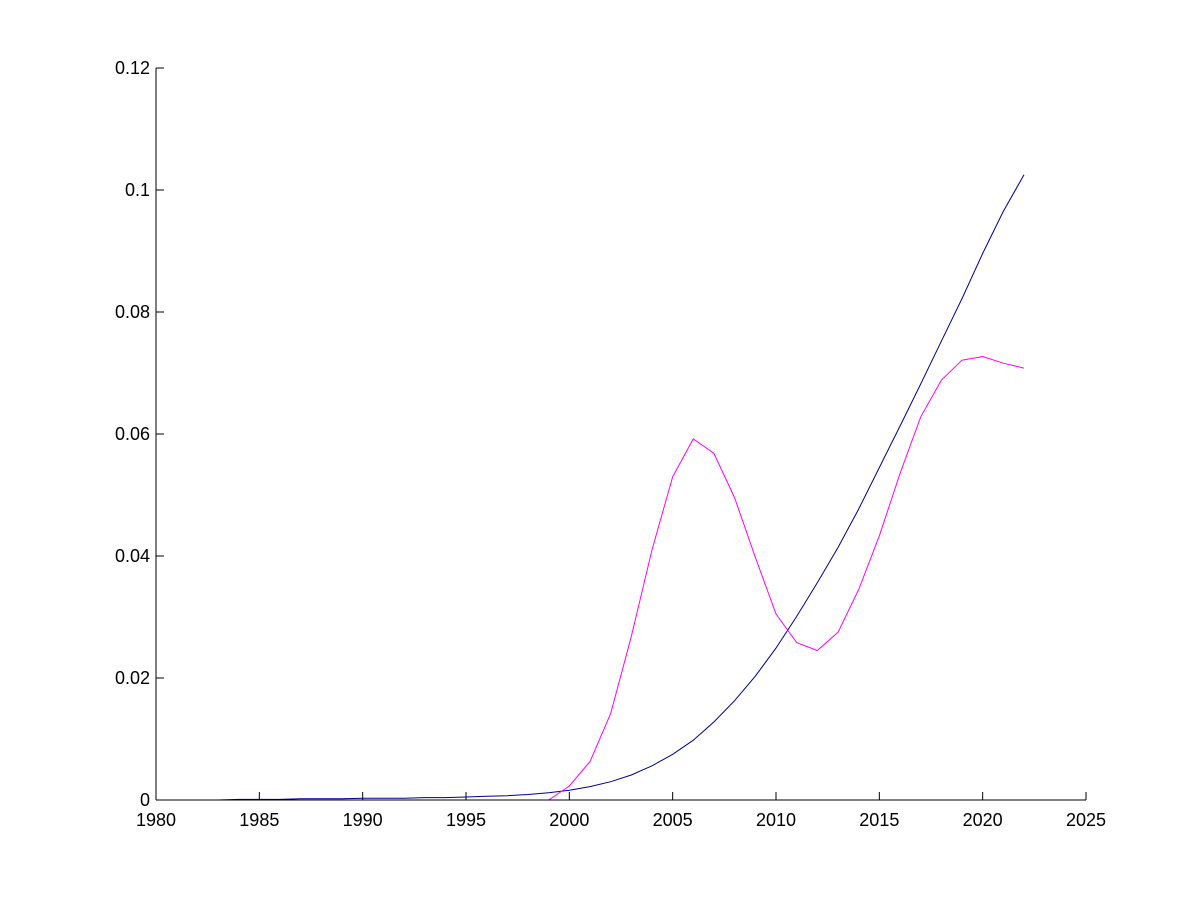 This screenshot has height=900, width=1200. Describe the element at coordinates (145, 800) in the screenshot. I see `y-tick-label: 0` at that location.